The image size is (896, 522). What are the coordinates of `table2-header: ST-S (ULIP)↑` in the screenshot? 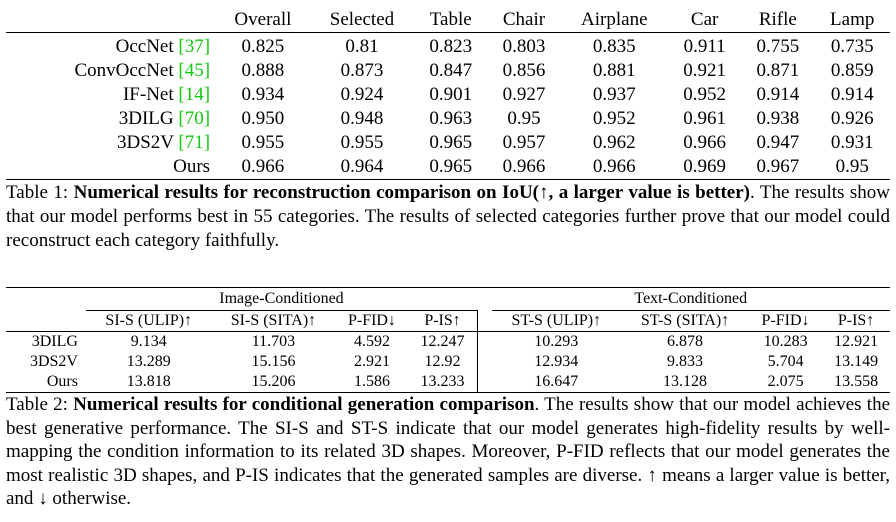 It's located at (556, 321).